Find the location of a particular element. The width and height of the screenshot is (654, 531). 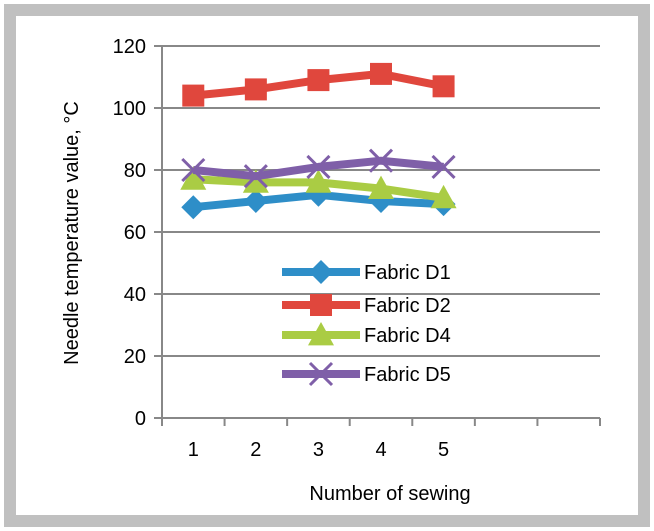

legend: Fabric D1 Fabric D2 Fabric D4 Fabric D5 is located at coordinates (366, 323).